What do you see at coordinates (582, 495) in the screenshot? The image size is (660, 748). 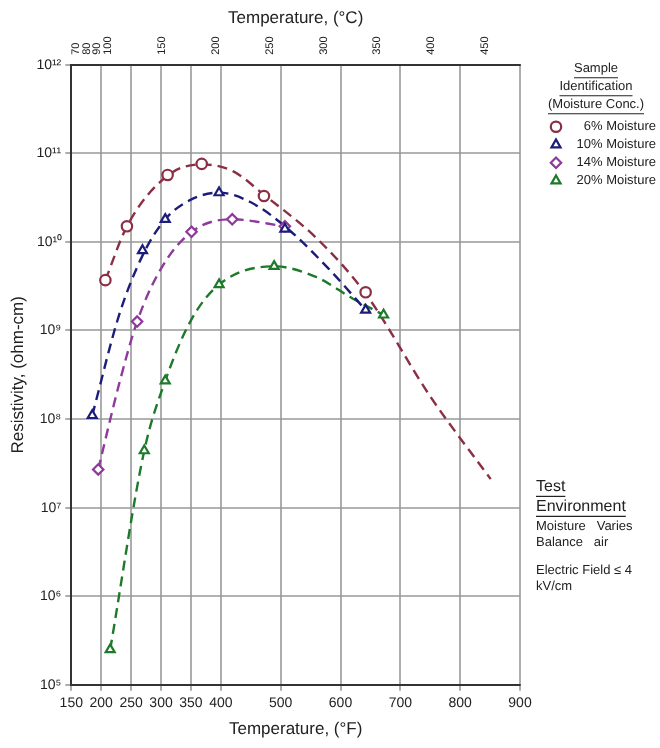 I see `text: Test Environment` at bounding box center [582, 495].